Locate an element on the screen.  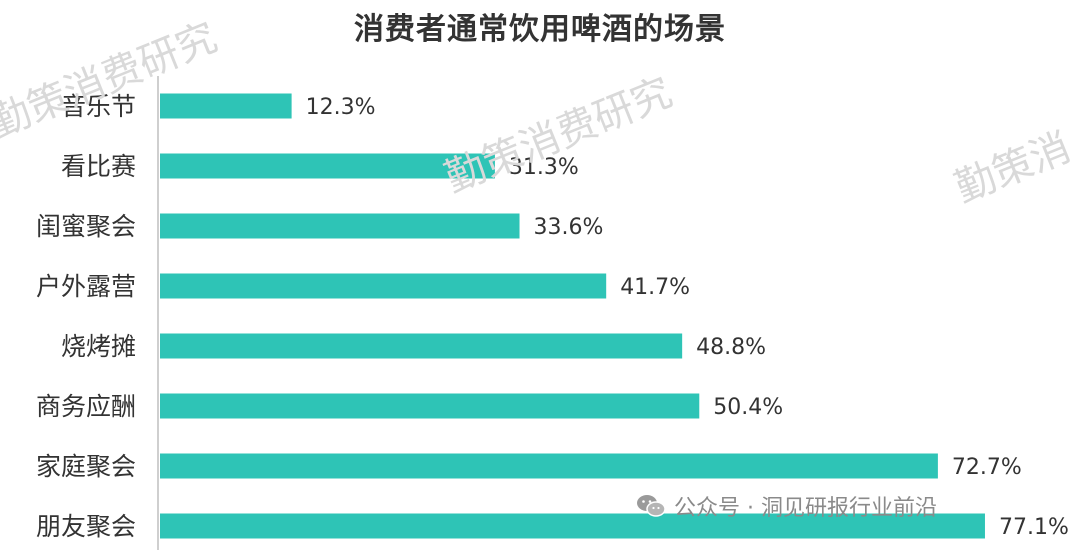
value-label-8: 77.1% is located at coordinates (1034, 527).